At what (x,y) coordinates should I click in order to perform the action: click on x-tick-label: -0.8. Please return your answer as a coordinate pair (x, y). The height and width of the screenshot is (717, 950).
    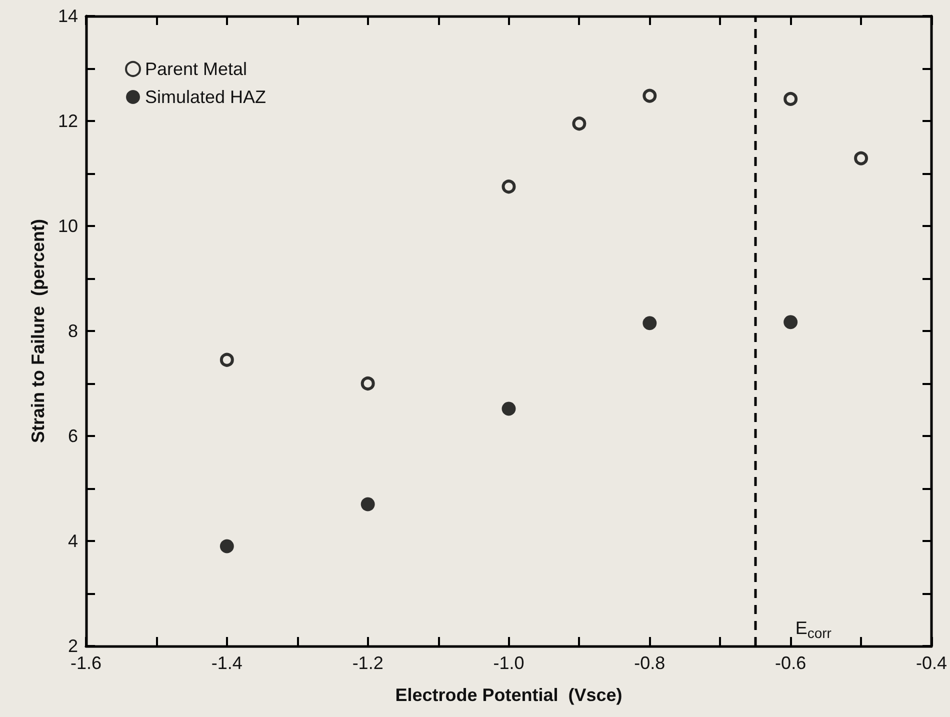
    Looking at the image, I should click on (650, 663).